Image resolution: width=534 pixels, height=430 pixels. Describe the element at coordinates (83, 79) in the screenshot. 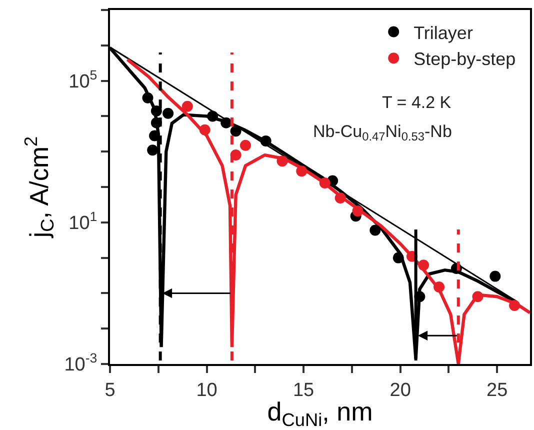

I see `y-tick-label: 10$^{5}$` at that location.